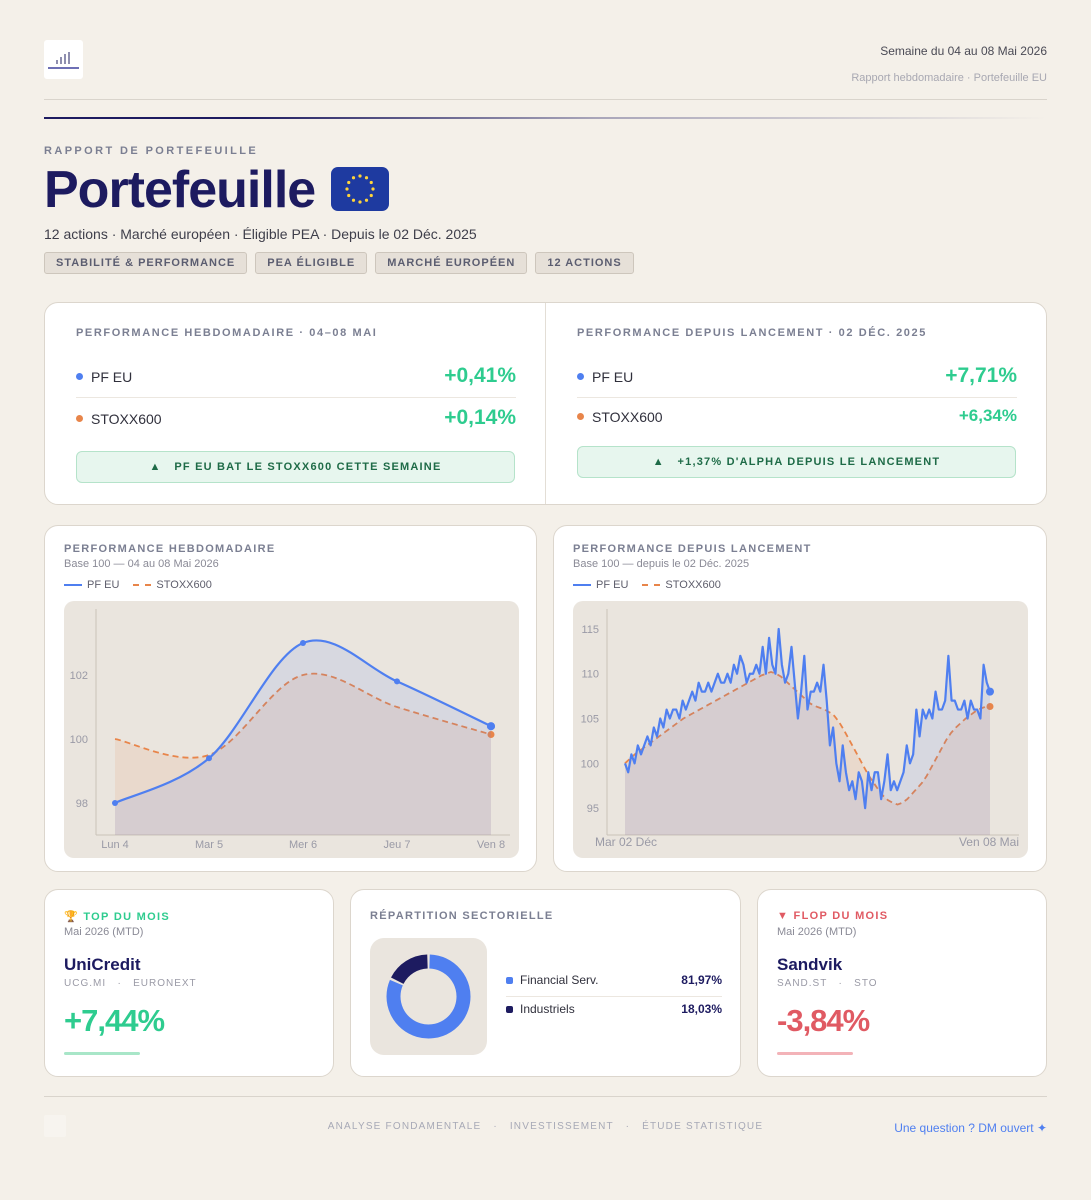  I want to click on top-ticker: UCG.MI · EURONEXT, so click(130, 983).